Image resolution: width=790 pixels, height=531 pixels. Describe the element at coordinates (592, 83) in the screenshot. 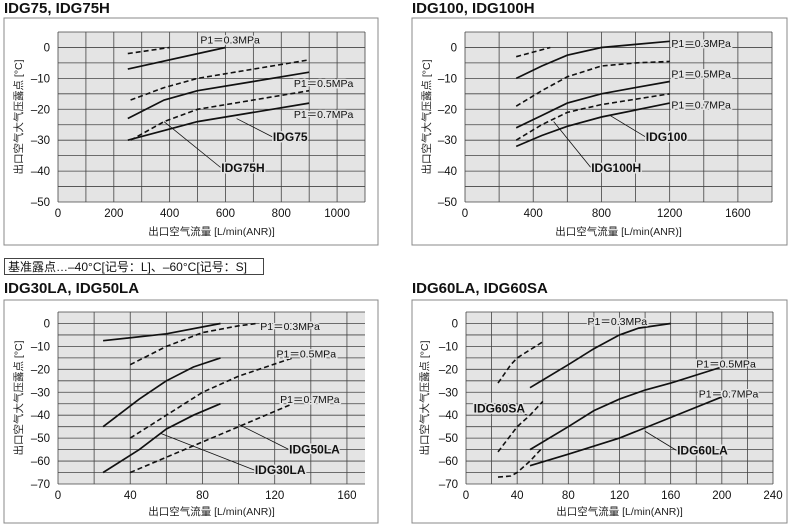

I see `series-line-idg100h-p1-0-5mpa` at that location.